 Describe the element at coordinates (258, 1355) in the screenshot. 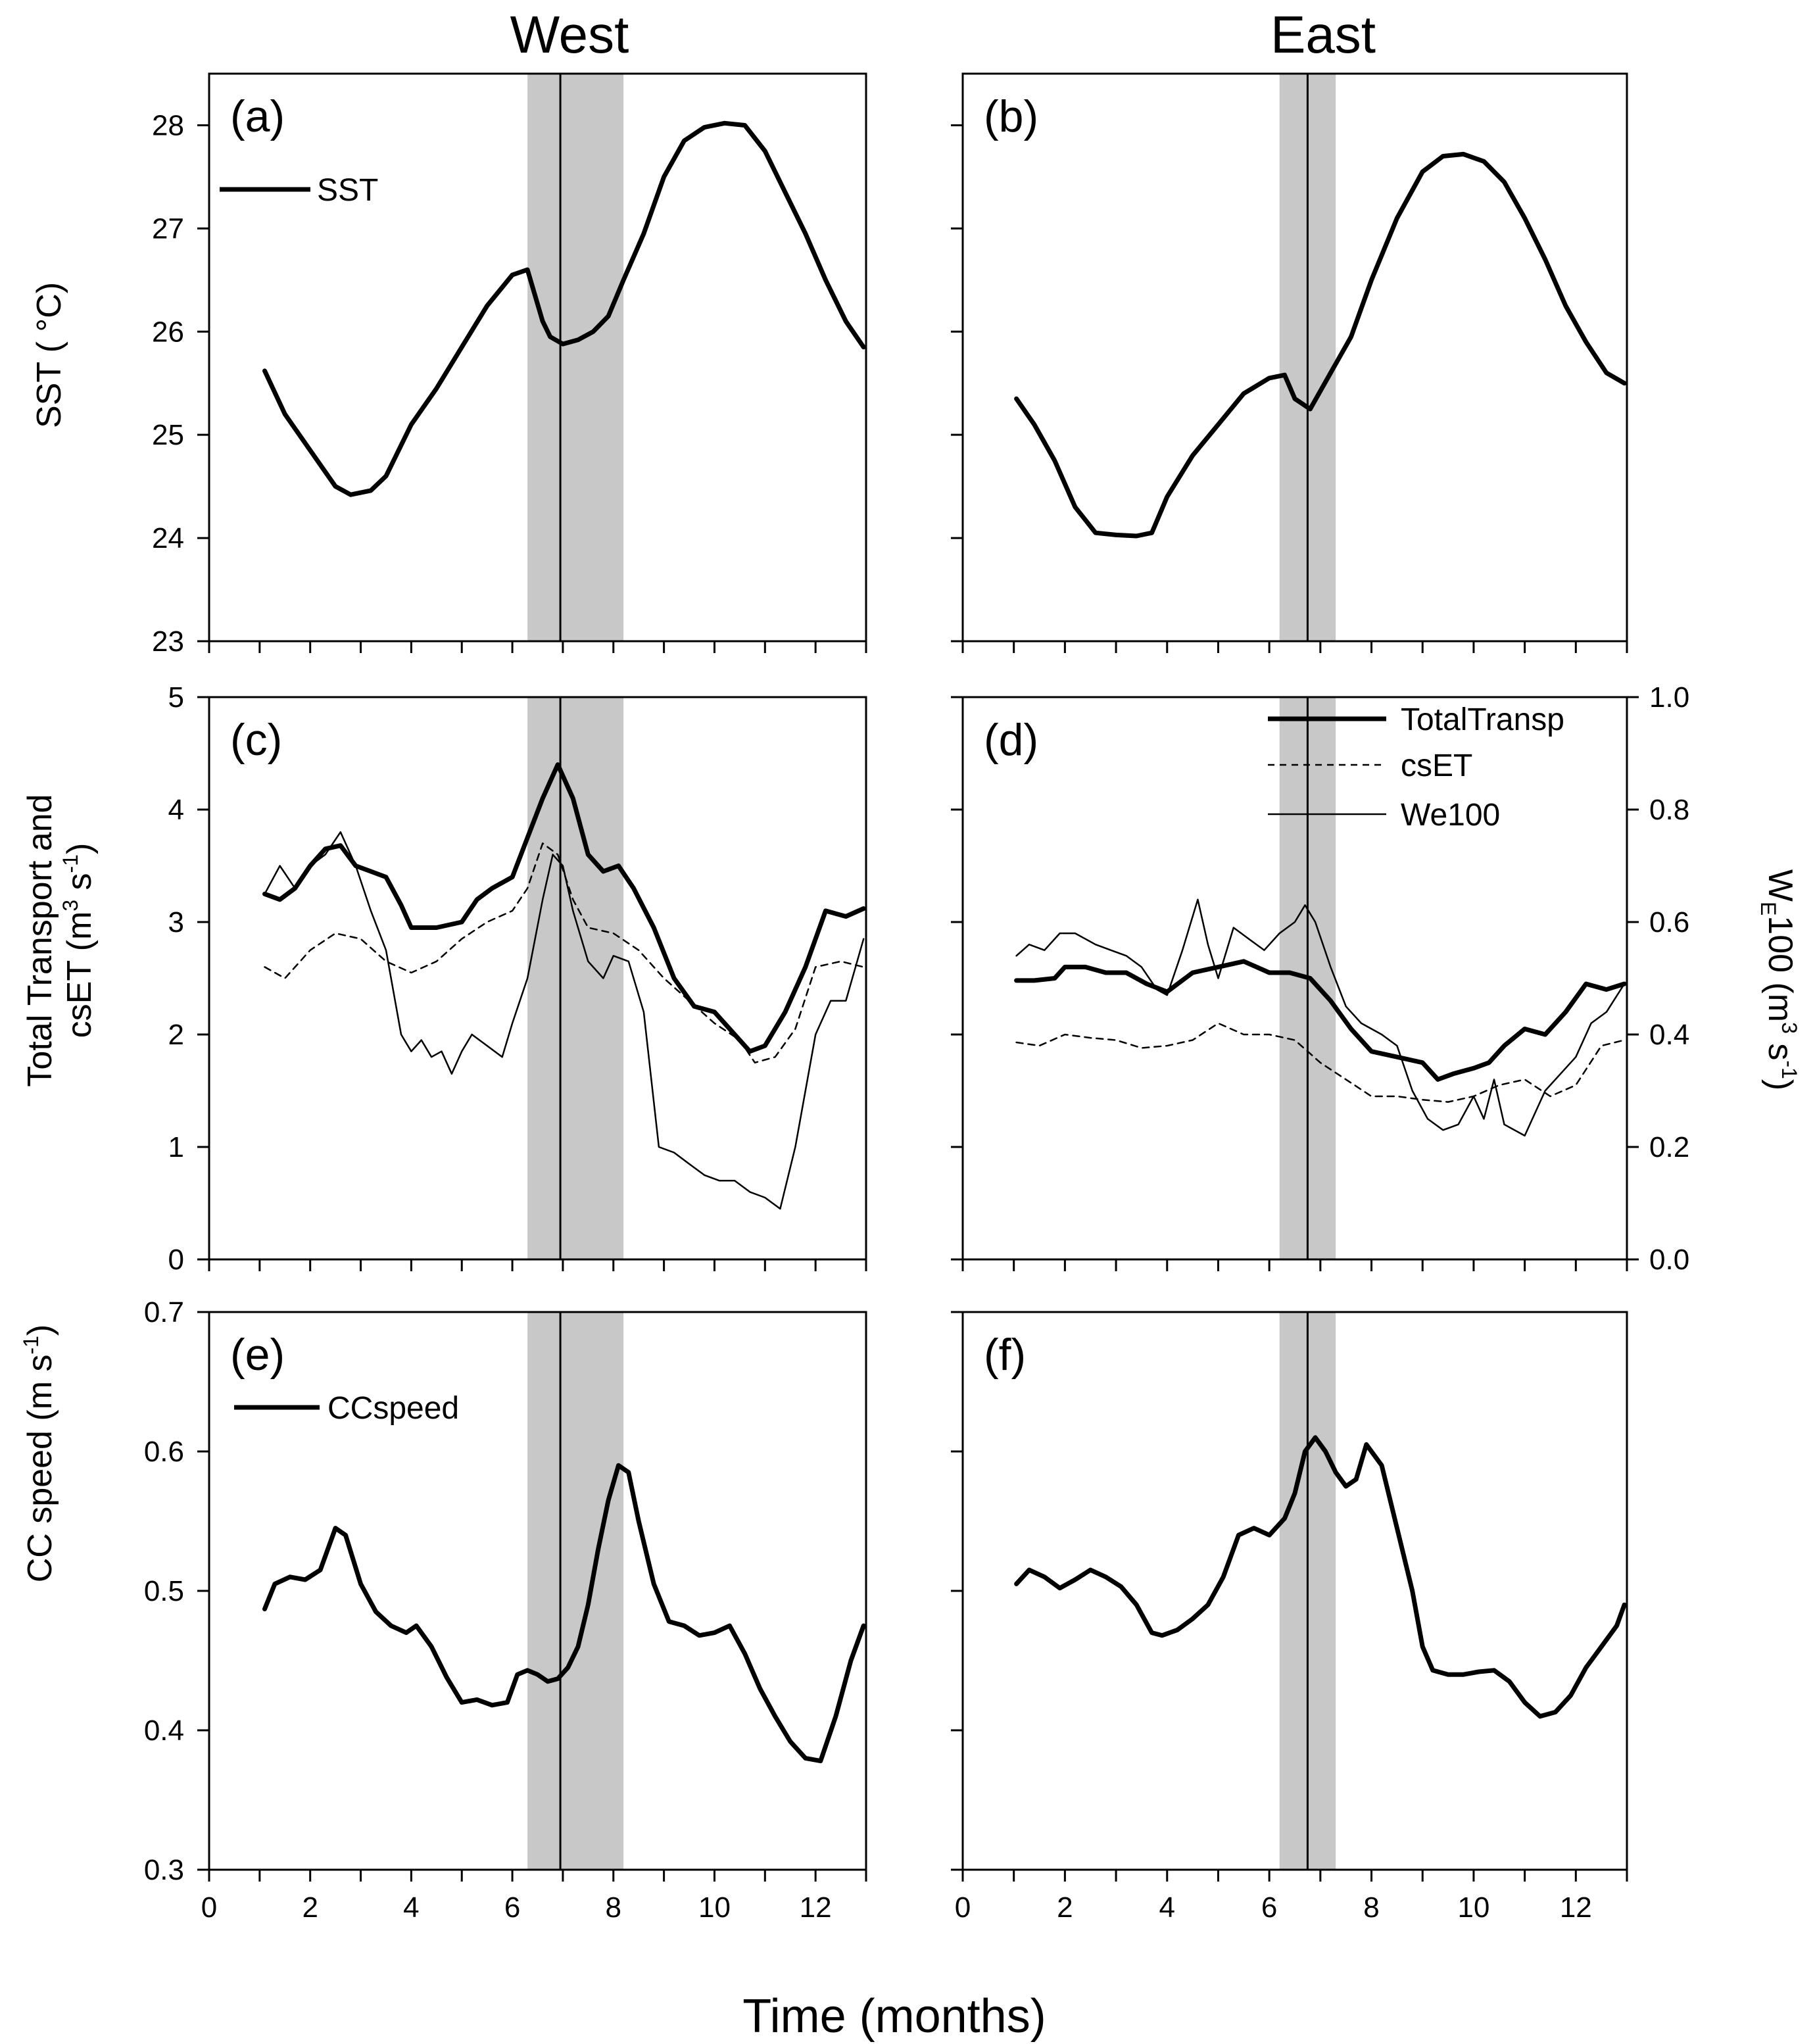

I see `panel-label: (e)` at that location.